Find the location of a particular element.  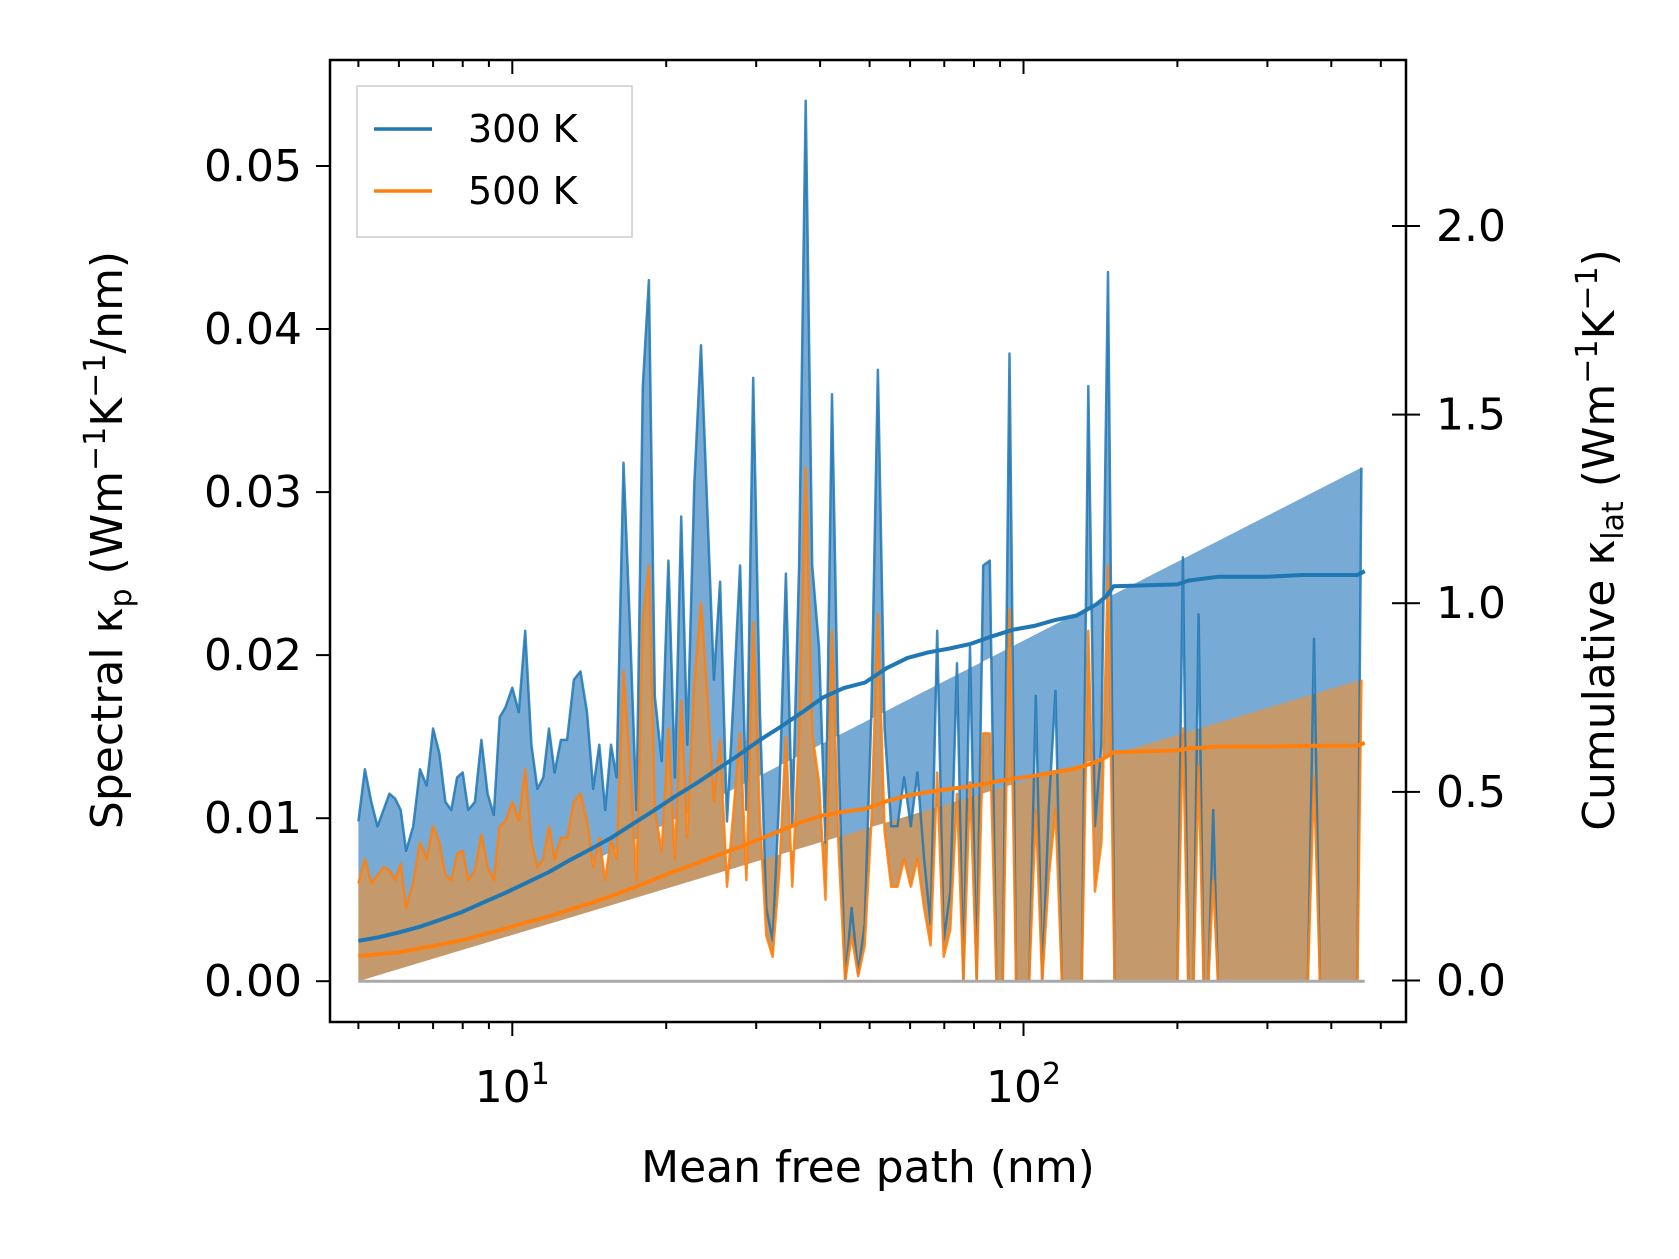

legend-box is located at coordinates (494, 161).